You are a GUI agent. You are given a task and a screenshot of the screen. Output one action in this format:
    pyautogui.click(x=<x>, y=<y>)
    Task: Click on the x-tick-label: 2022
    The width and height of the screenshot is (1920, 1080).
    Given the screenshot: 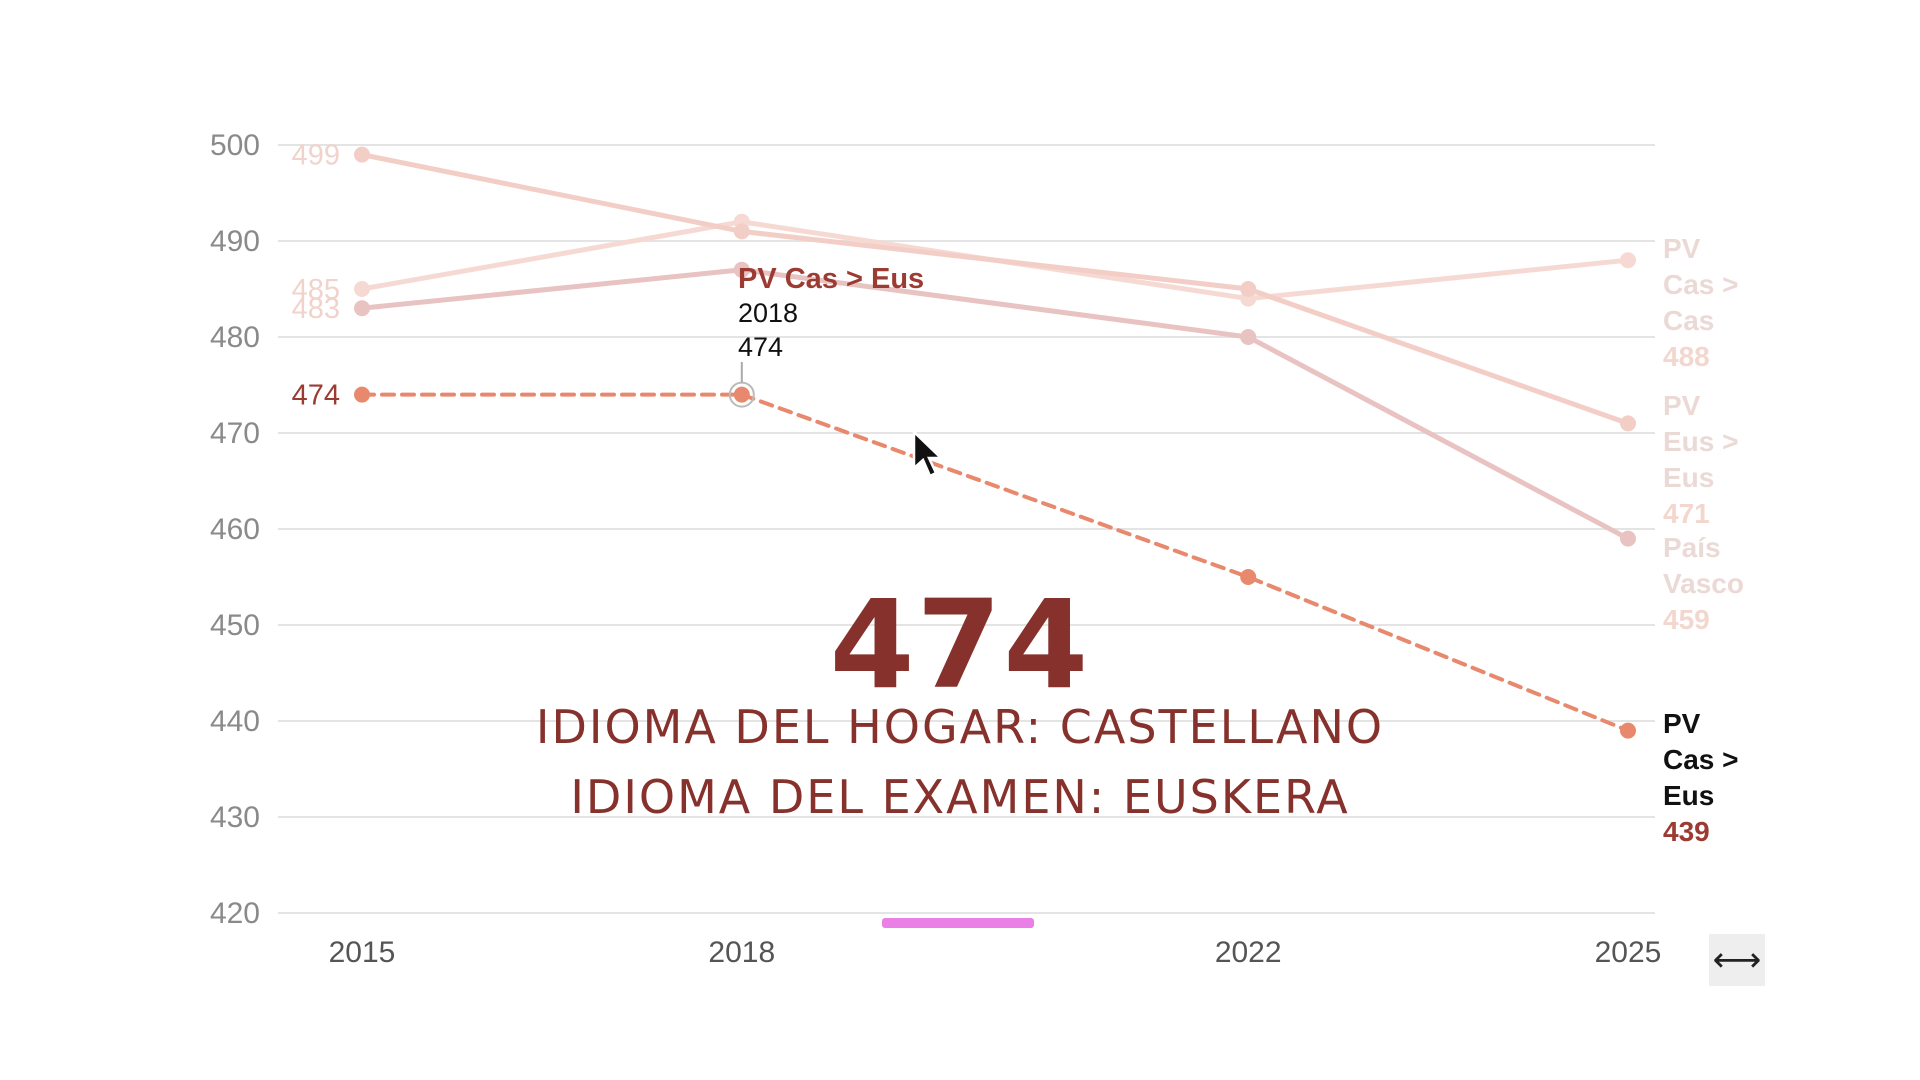 What is the action you would take?
    pyautogui.click(x=1248, y=952)
    